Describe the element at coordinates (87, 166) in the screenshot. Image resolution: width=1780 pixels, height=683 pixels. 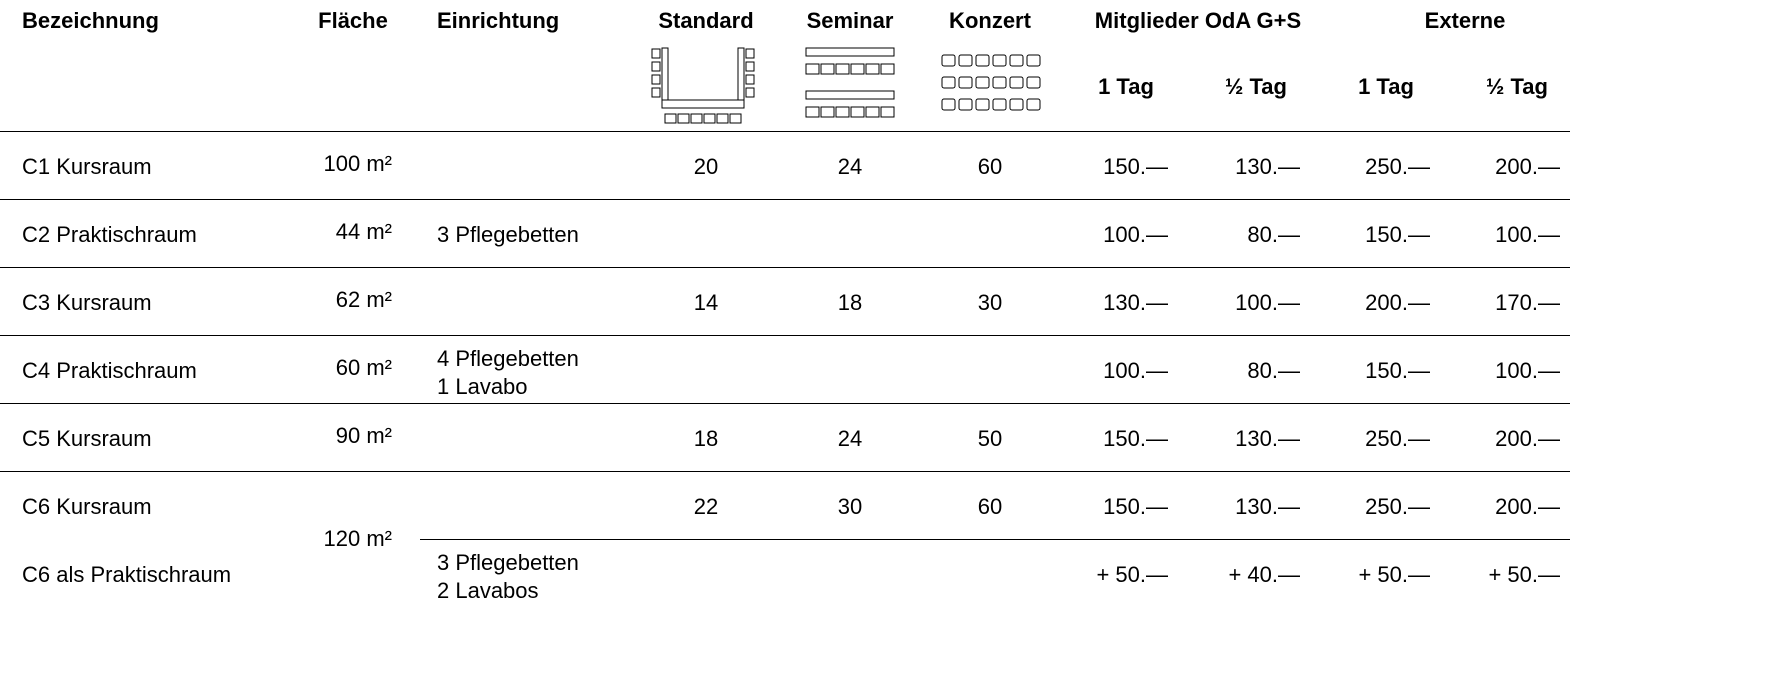
I see `room-name: C1 Kursraum` at that location.